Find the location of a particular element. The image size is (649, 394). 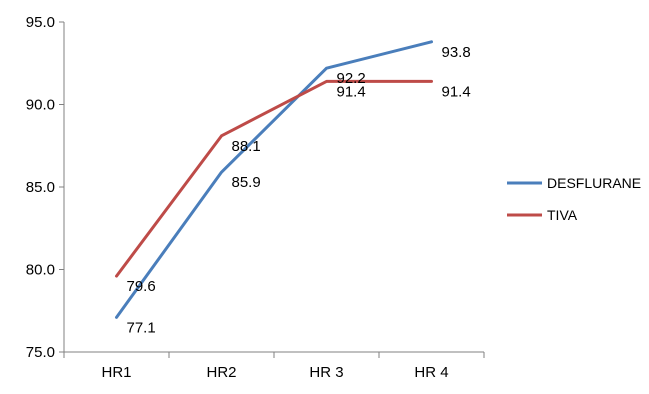

legend-label: DESFLURANE is located at coordinates (594, 183).